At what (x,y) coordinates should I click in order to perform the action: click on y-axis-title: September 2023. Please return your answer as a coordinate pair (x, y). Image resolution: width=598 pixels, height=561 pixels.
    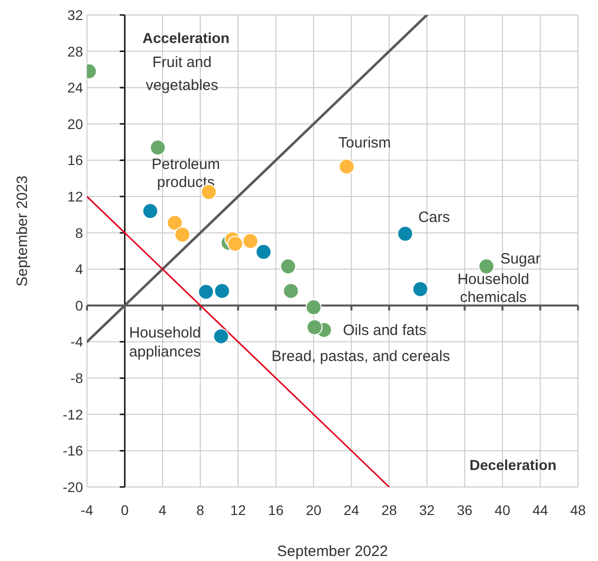
    Looking at the image, I should click on (22, 231).